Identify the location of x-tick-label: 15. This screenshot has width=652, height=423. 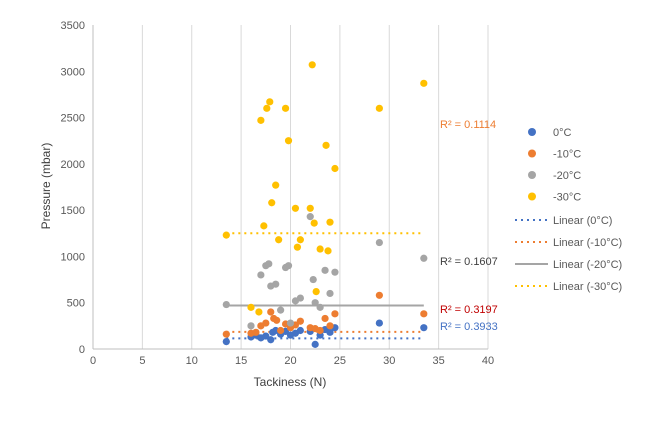
(241, 361).